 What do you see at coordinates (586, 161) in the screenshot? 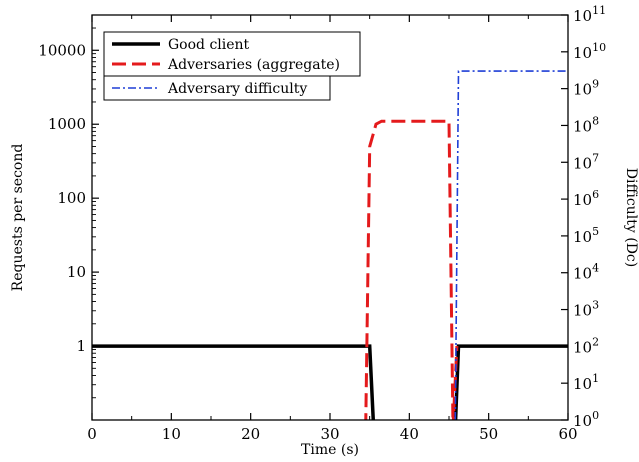
I see `y-right-tick-label: 10⁷` at bounding box center [586, 161].